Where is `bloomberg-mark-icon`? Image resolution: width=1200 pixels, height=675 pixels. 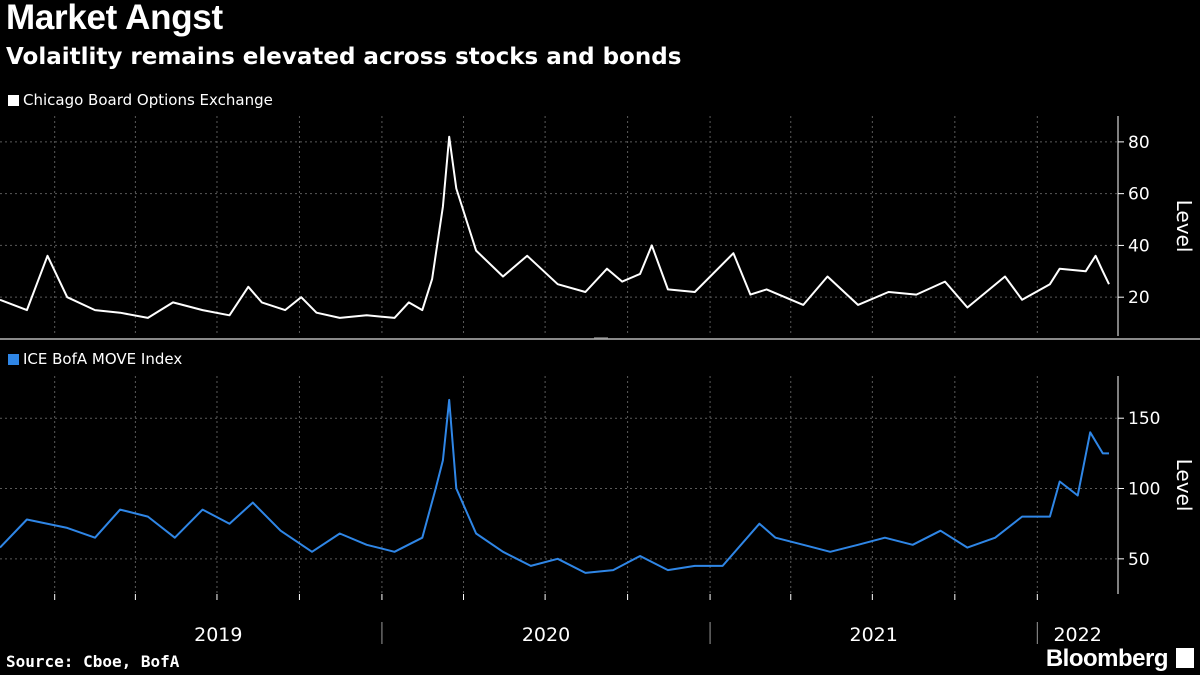
bloomberg-mark-icon is located at coordinates (1185, 658).